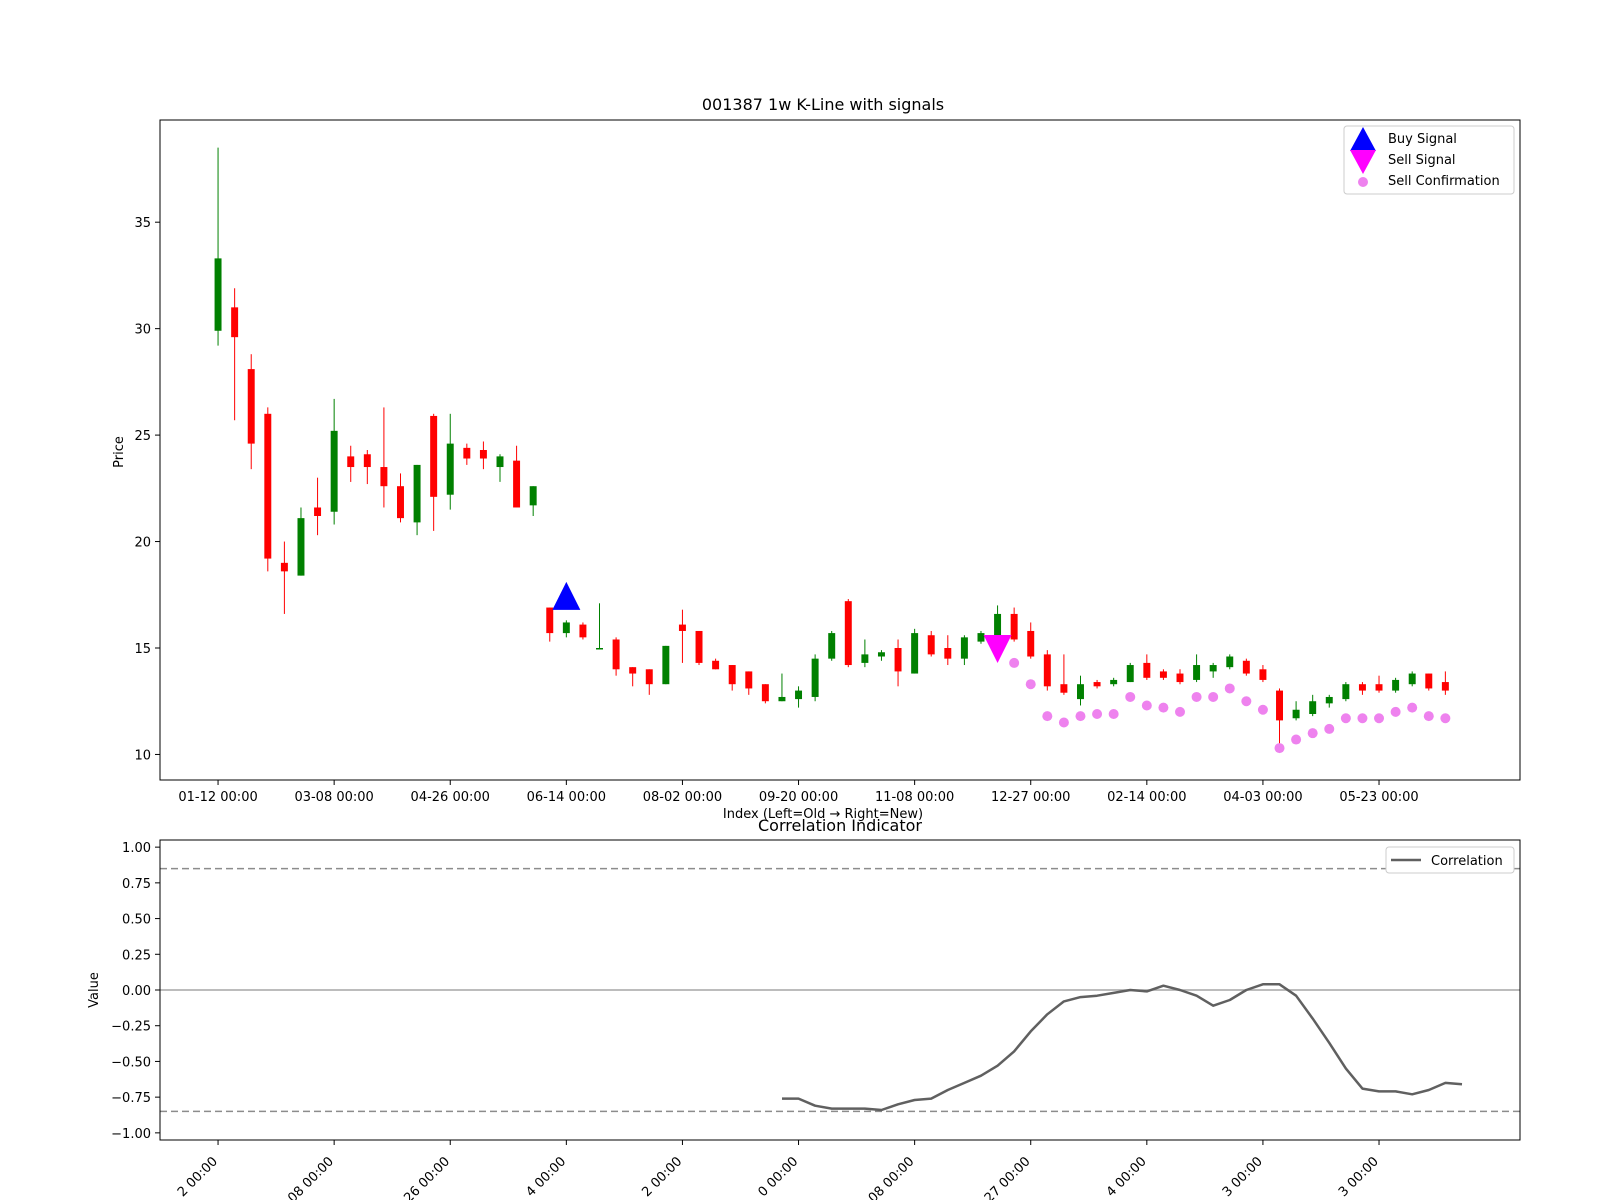  What do you see at coordinates (94, 990) in the screenshot?
I see `correlation-y-axis-label: Value` at bounding box center [94, 990].